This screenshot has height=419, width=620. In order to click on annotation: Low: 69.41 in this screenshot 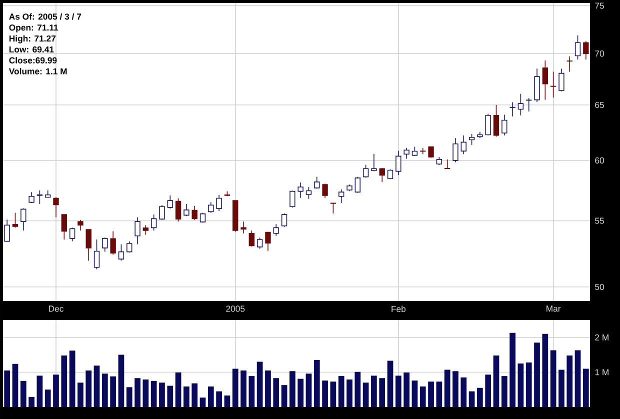, I will do `click(31, 49)`.